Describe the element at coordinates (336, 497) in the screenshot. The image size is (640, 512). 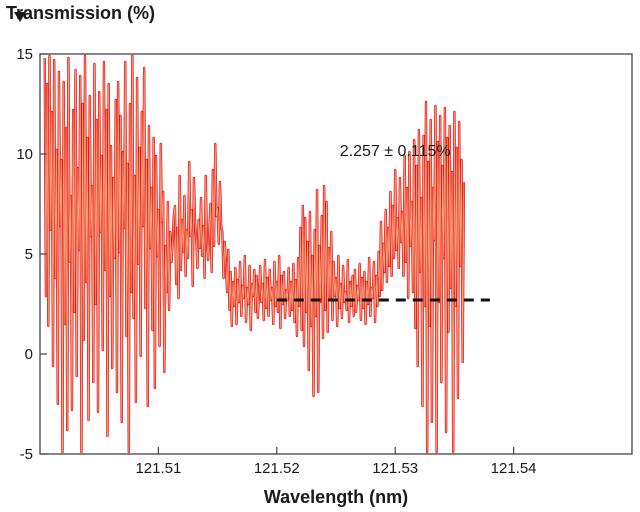
I see `x-axis-title: Wavelength (nm)` at that location.